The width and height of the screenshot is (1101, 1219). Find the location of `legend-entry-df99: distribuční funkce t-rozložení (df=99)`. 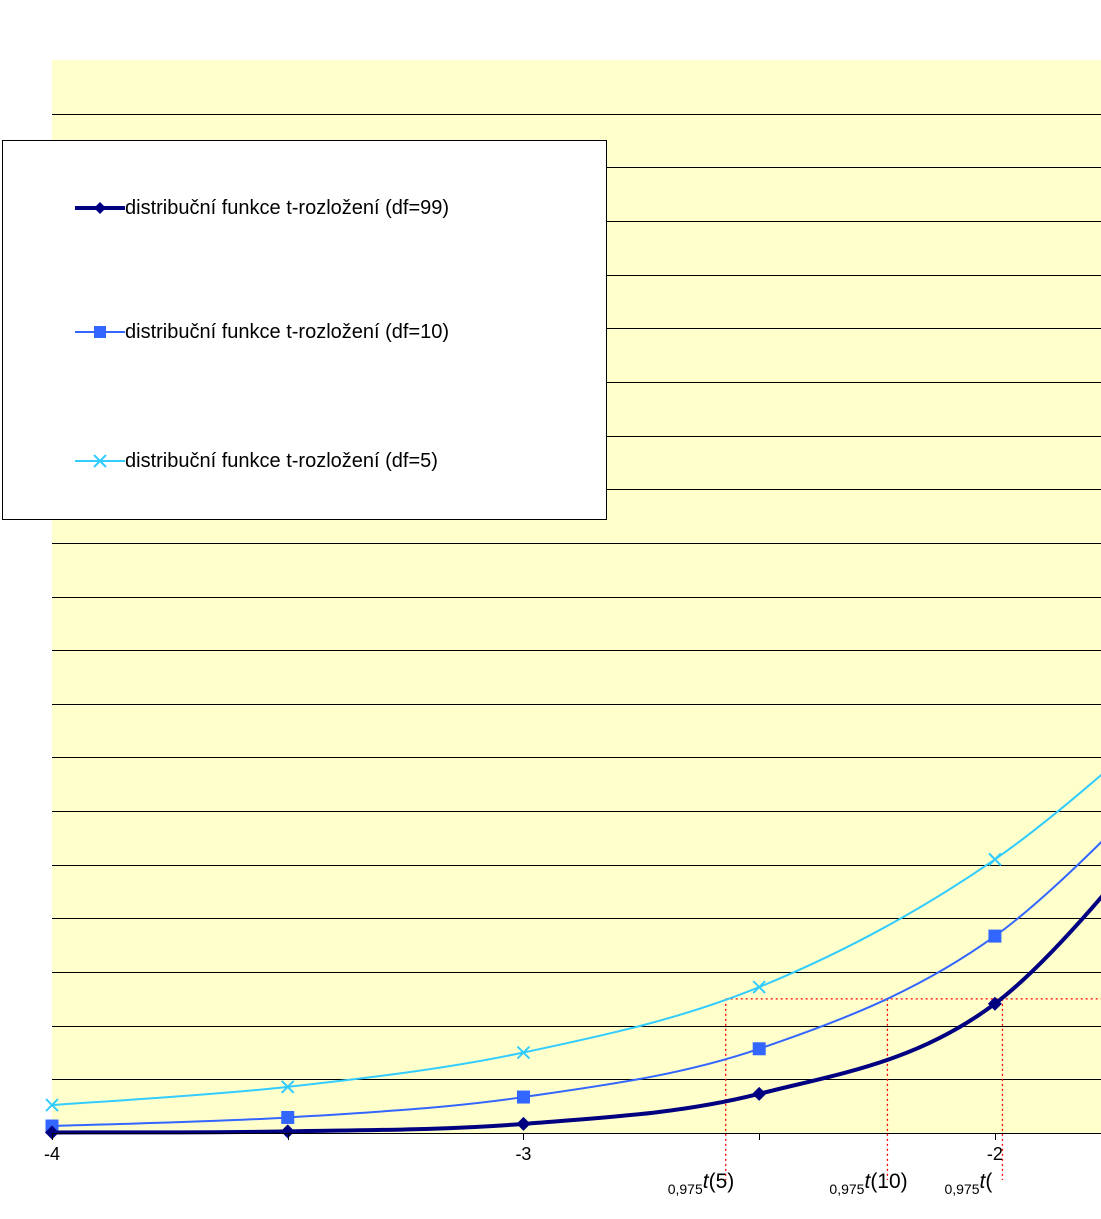

legend-entry-df99: distribuční funkce t-rozložení (df=99) is located at coordinates (262, 208).